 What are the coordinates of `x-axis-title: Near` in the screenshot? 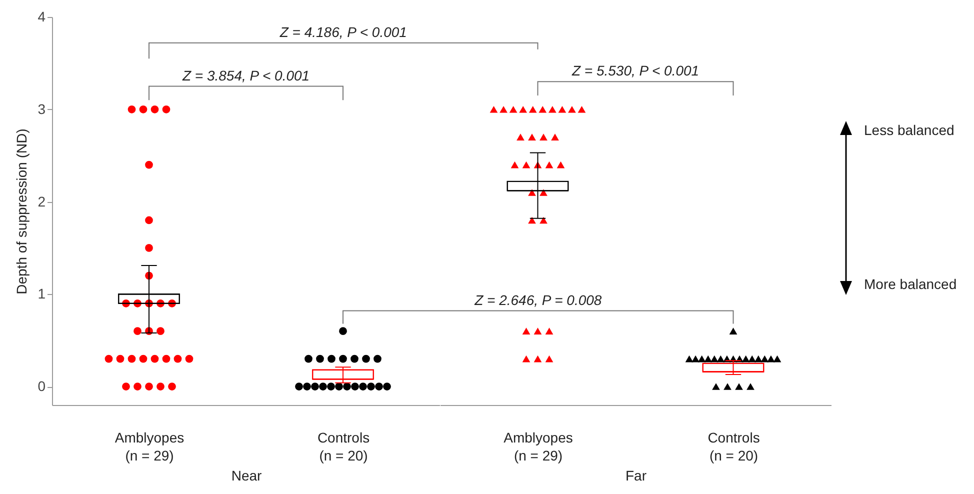 It's located at (246, 476).